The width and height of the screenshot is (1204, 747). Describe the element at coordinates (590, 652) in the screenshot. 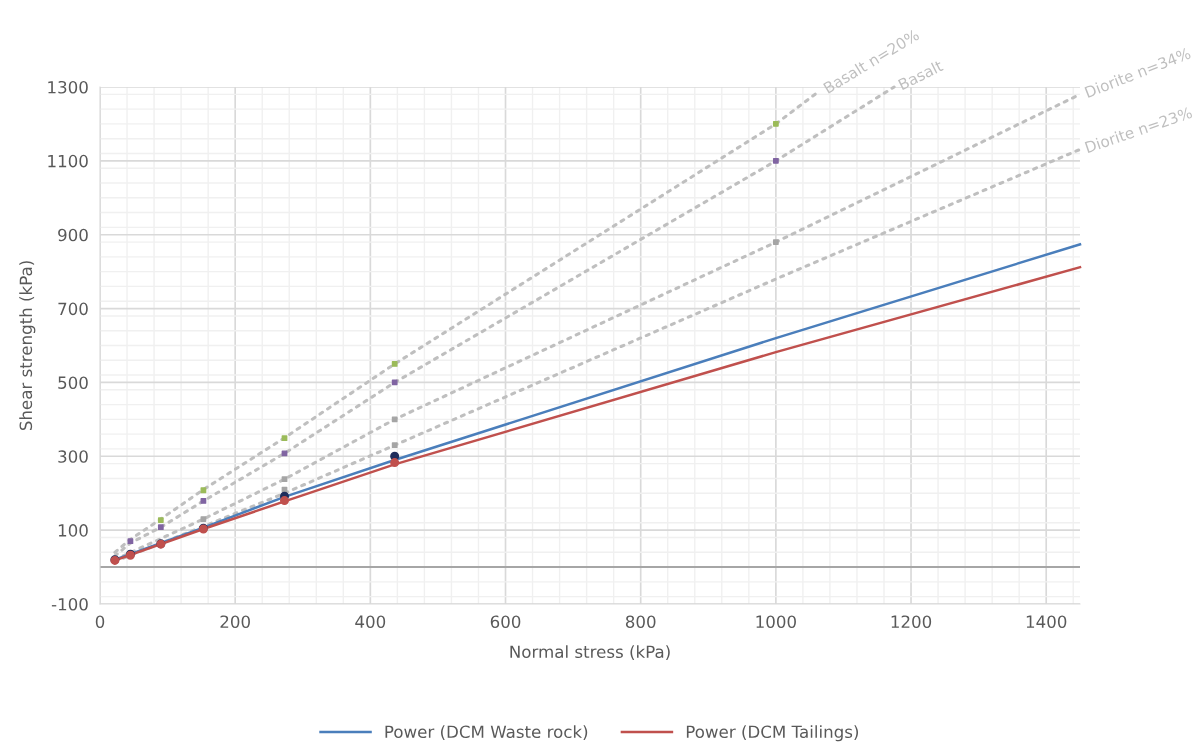

I see `x-axis-title: Normal stress (kPa)` at that location.